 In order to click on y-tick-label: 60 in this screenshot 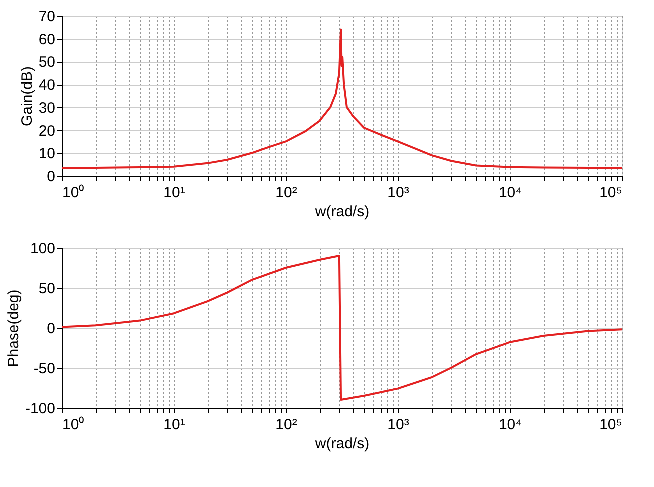, I will do `click(47, 39)`.